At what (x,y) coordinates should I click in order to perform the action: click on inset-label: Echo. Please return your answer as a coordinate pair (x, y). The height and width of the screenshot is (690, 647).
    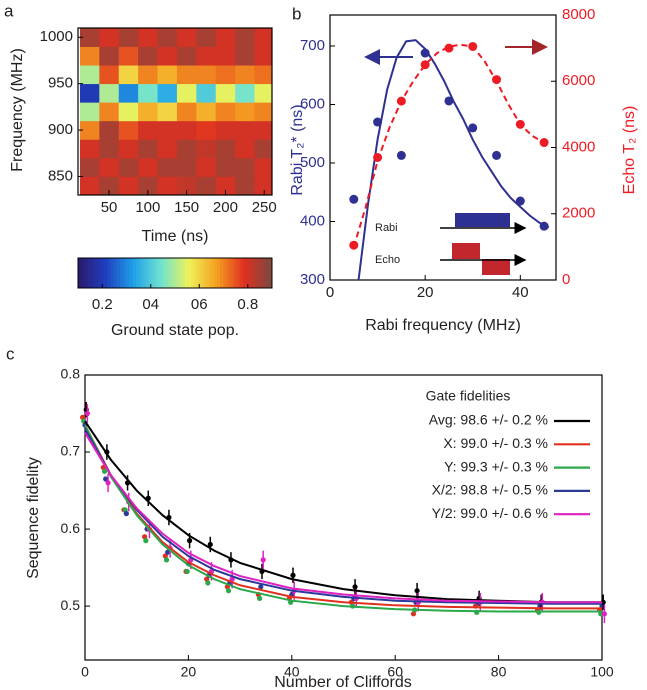
    Looking at the image, I should click on (387, 260).